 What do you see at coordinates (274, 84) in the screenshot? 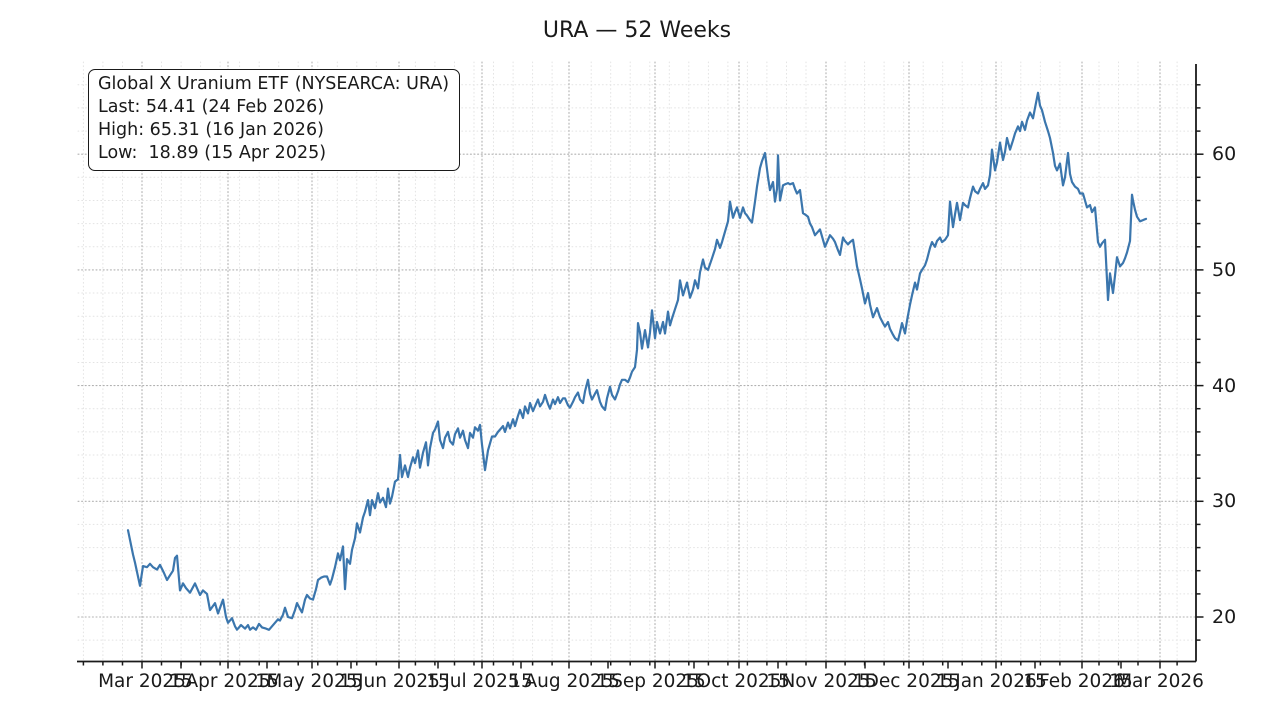
I see `info-instrument: Global X Uranium ETF (NYSEARCA: URA)` at bounding box center [274, 84].